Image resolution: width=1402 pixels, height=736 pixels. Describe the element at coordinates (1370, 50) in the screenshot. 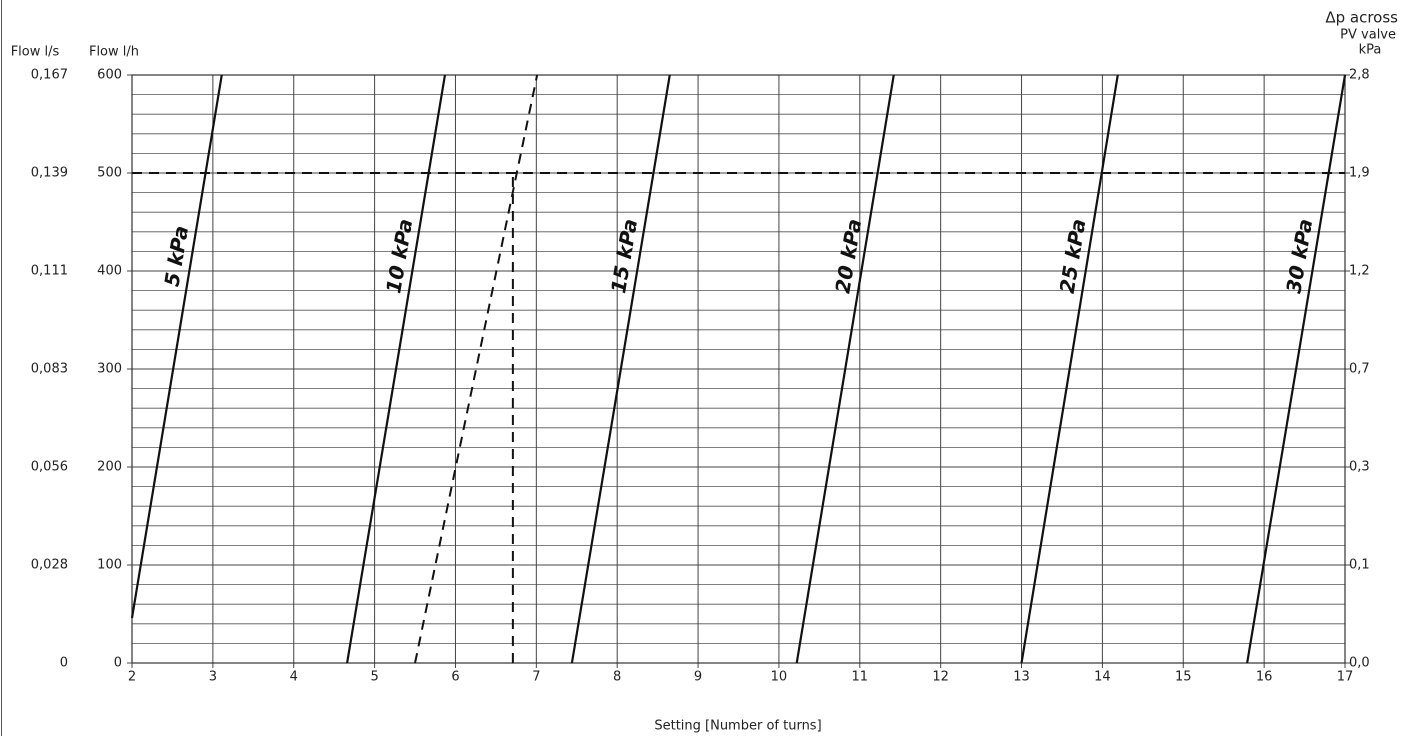

I see `y2-title-line: kPa` at that location.